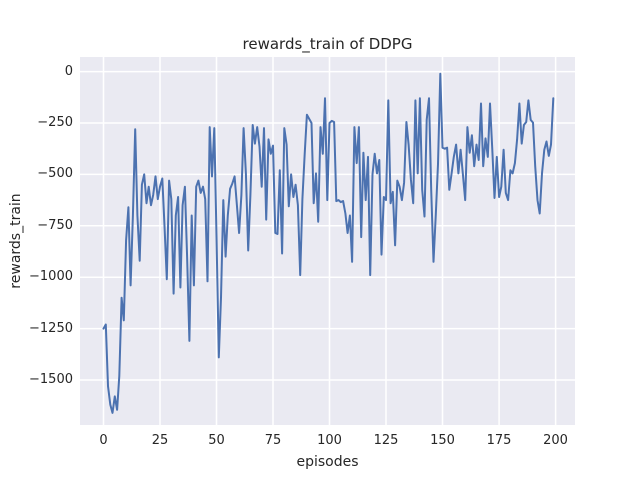 The width and height of the screenshot is (640, 480). What do you see at coordinates (327, 44) in the screenshot?
I see `chart-title: rewards_train of DDPG` at bounding box center [327, 44].